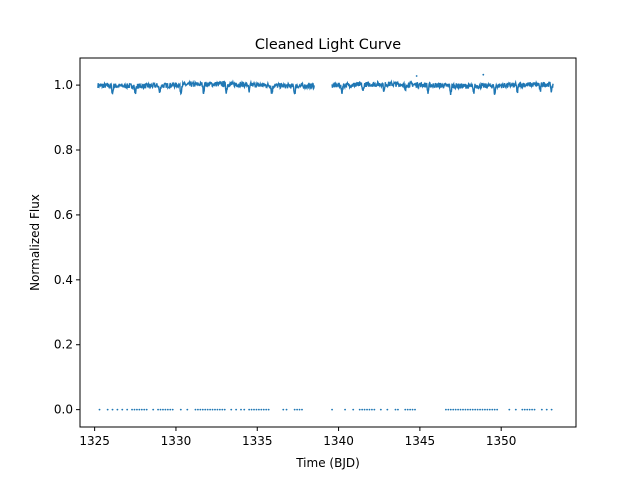 This screenshot has width=640, height=480. I want to click on y-axis: 0.0 0.2 0.4 0.6 0.8 1.0, so click(67, 247).